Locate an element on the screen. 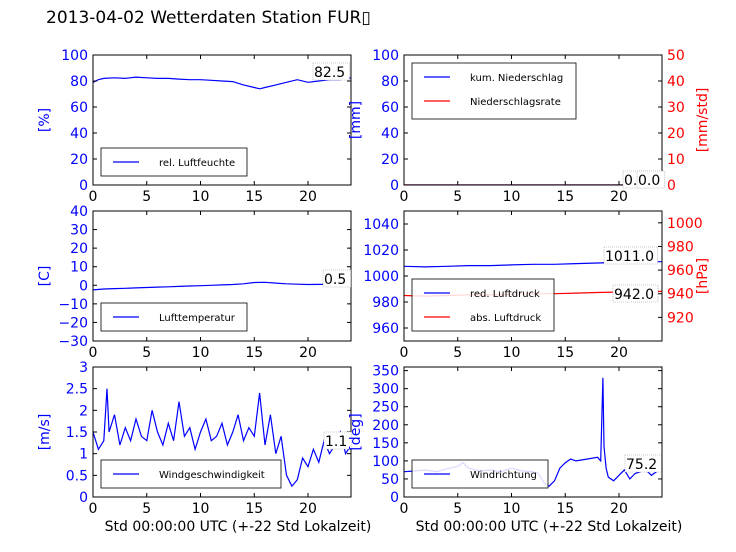  y-tick-label: 10 is located at coordinates (79, 268).